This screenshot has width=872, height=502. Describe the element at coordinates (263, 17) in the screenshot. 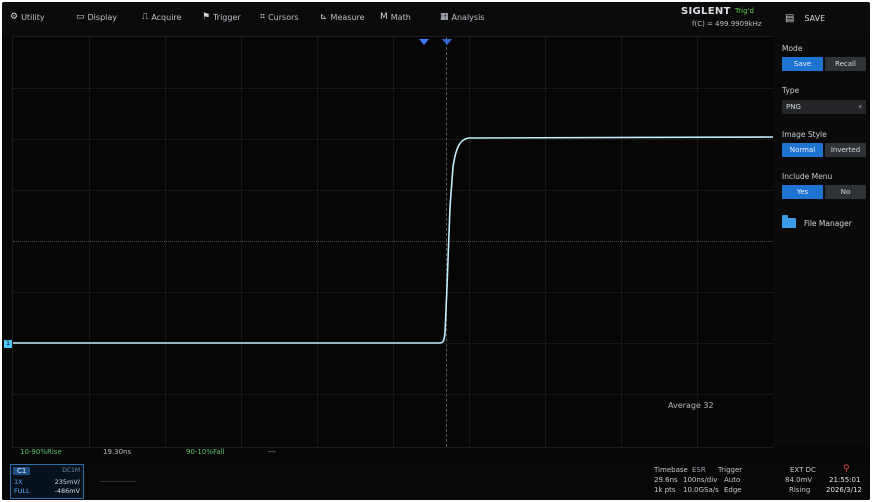

I see `cursors-icon: ⌗` at that location.